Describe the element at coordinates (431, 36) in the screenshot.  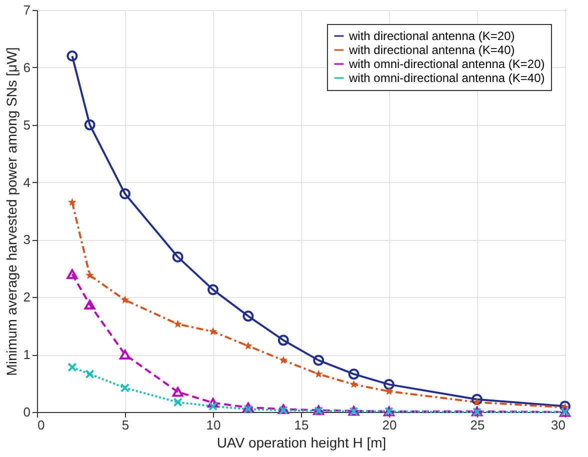
I see `legend-label: with directional antenna (K=20)` at that location.